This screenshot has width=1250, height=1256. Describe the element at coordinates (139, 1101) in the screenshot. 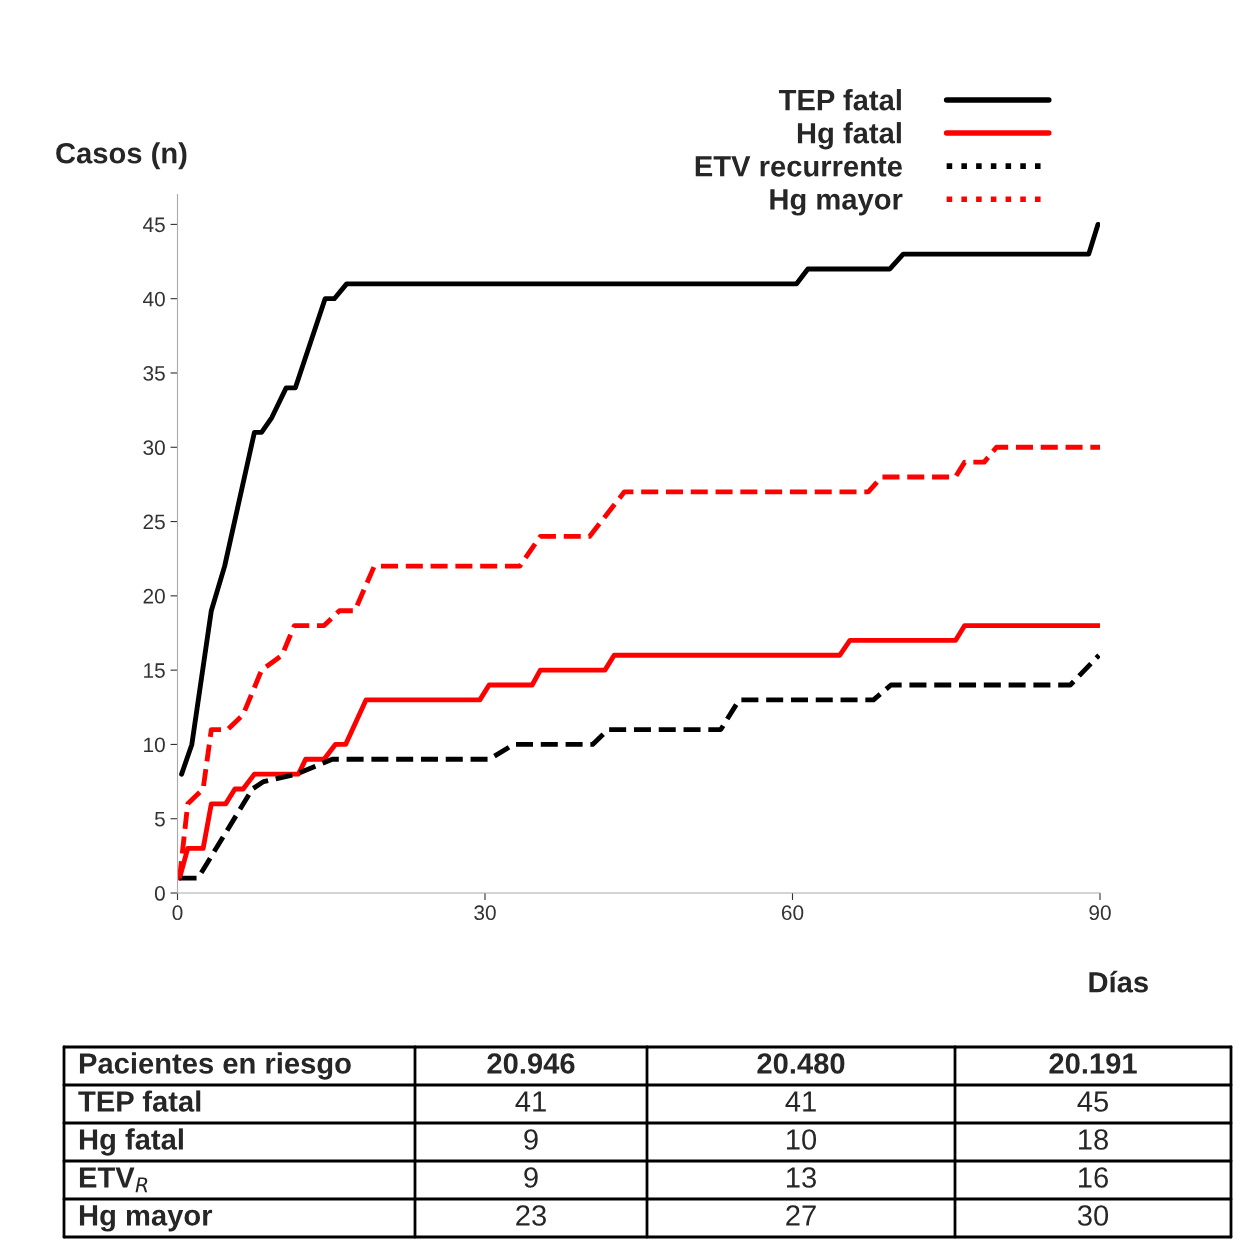

I see `text: TEP fatal` at that location.